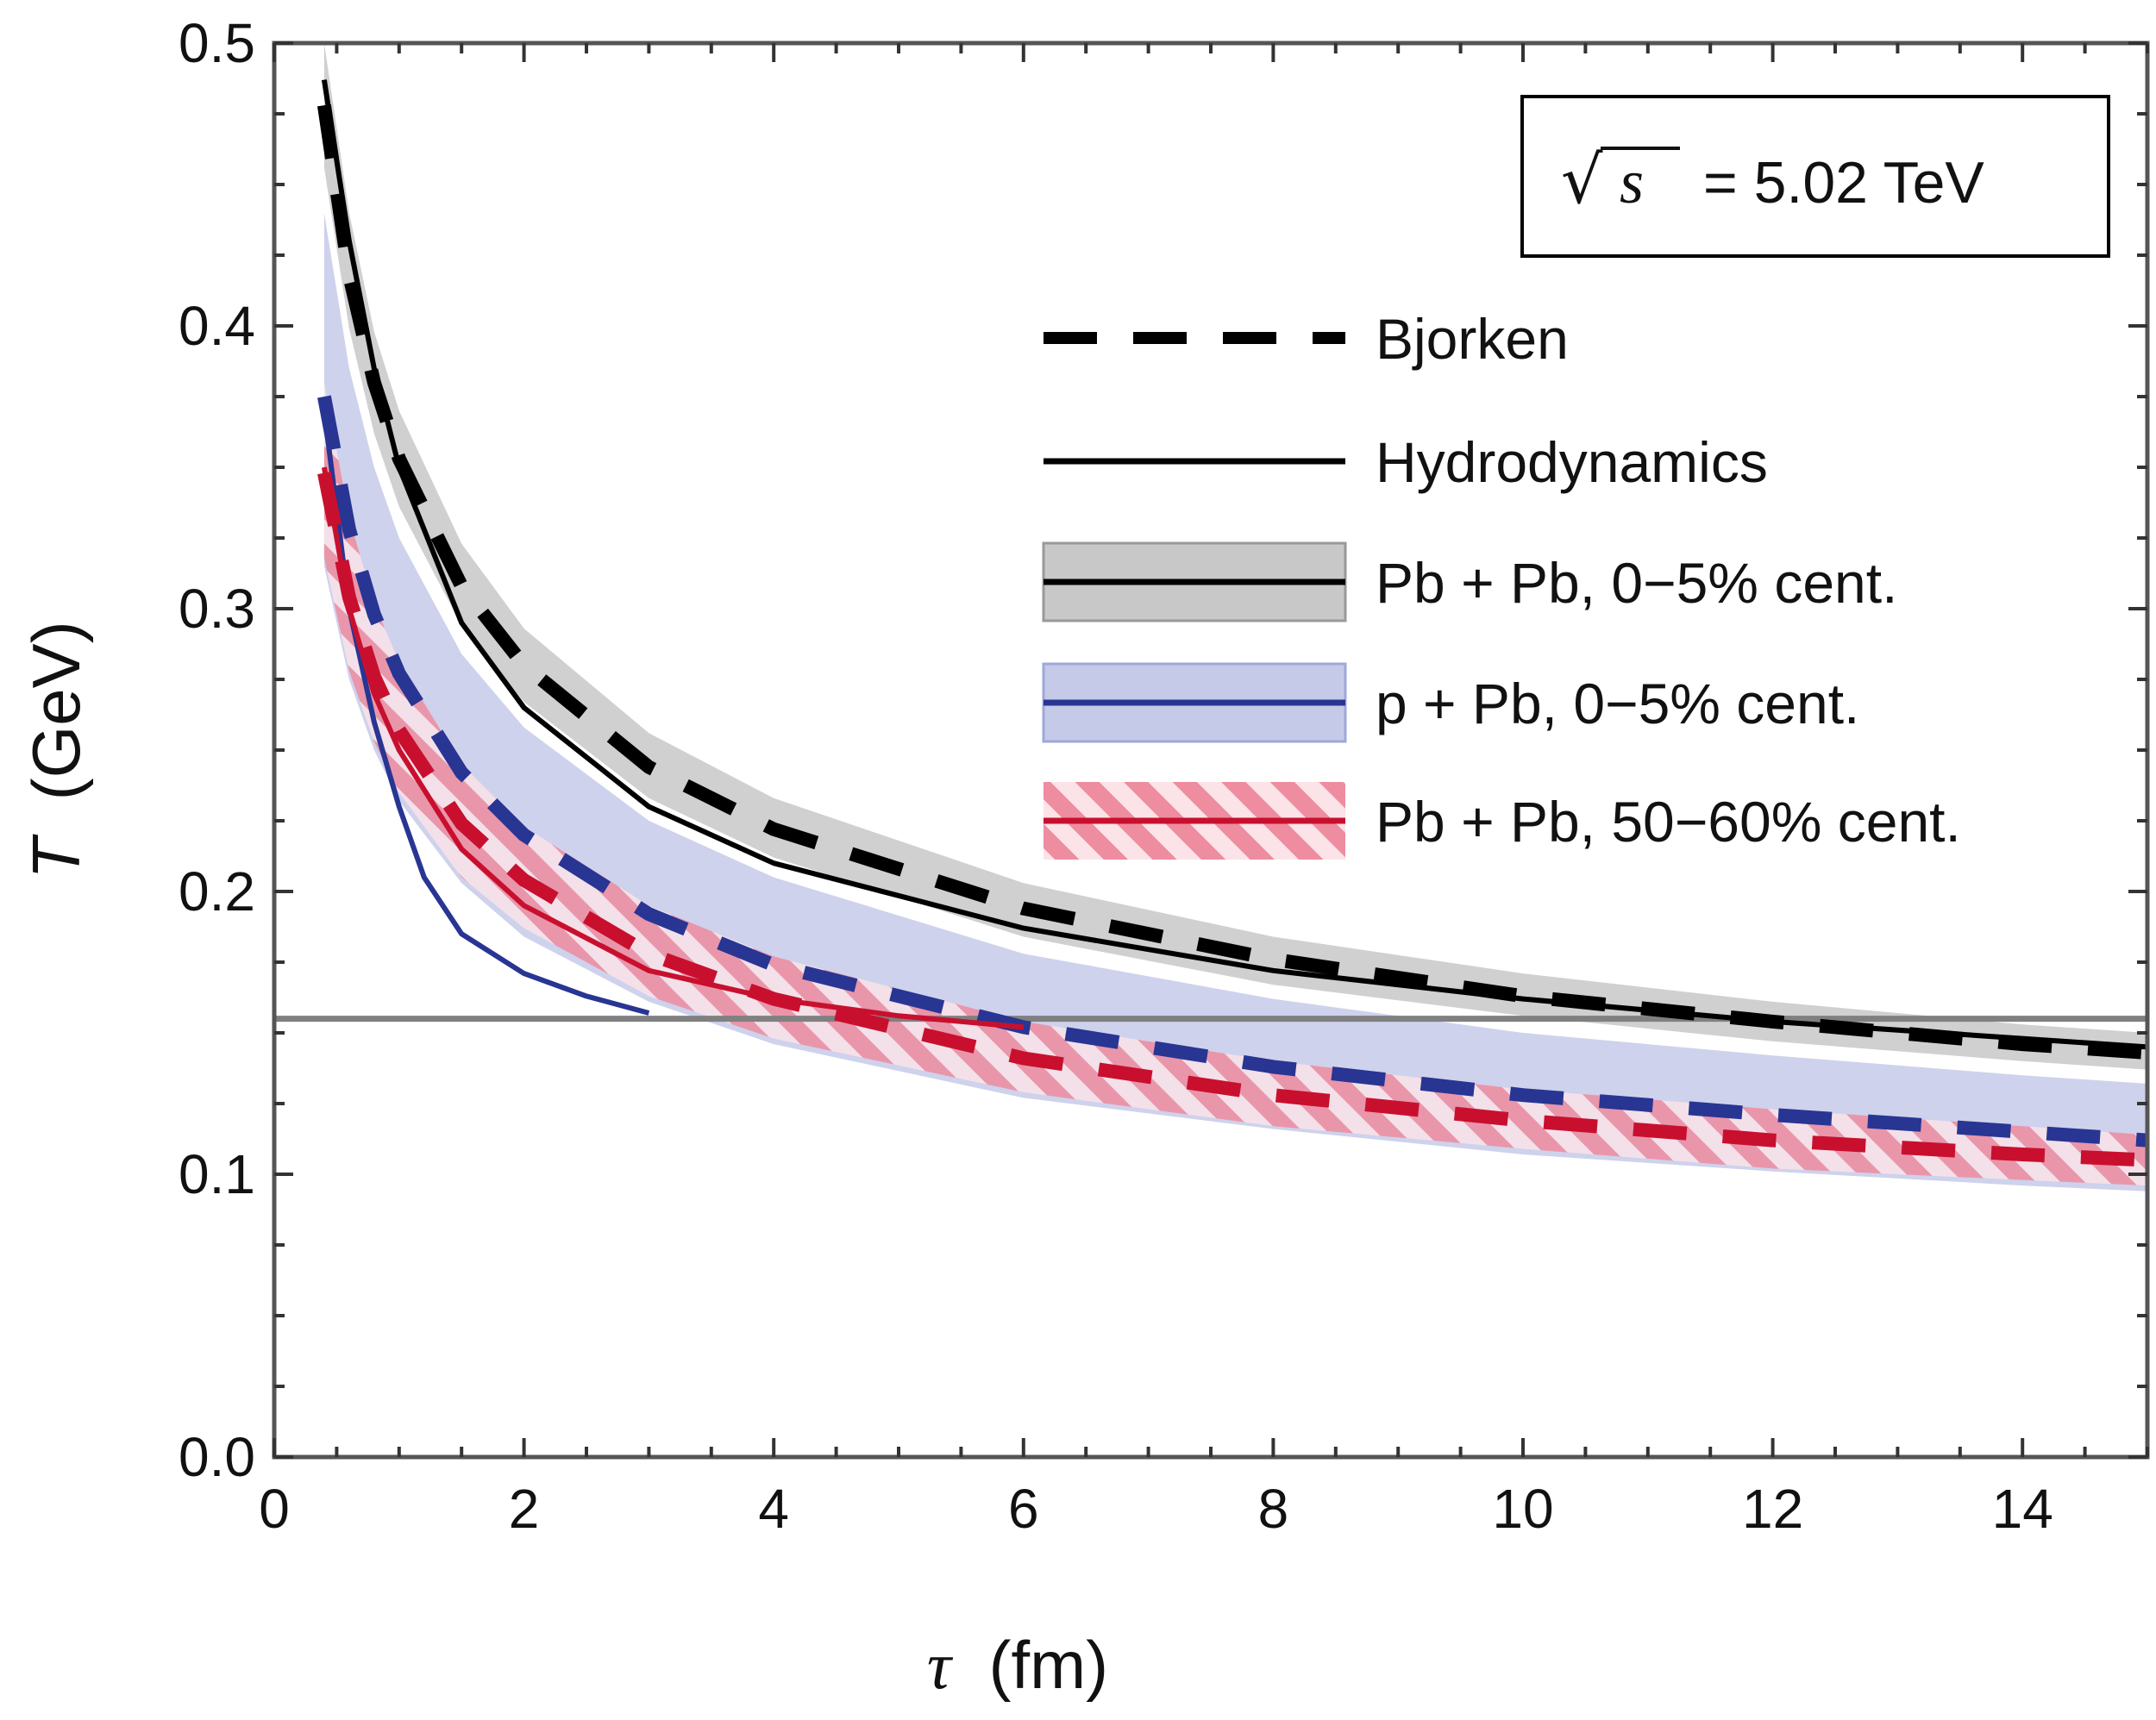  What do you see at coordinates (1582, 179) in the screenshot?
I see `sqrt-symbol: √` at bounding box center [1582, 179].